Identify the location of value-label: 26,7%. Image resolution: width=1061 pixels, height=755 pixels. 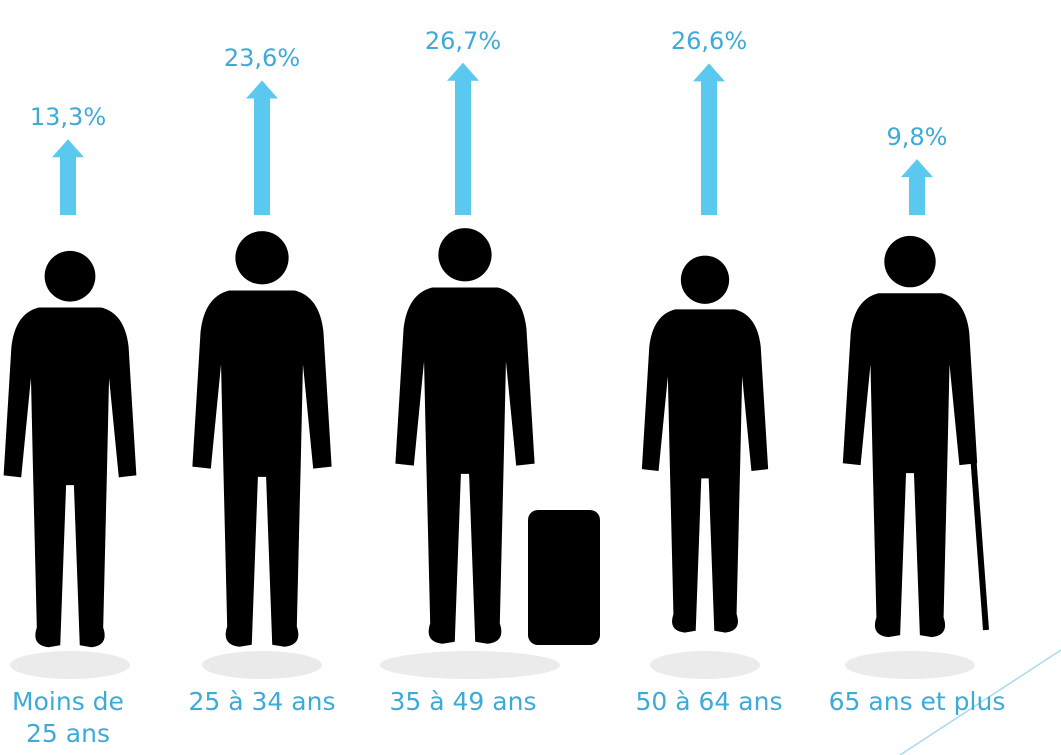
(463, 40).